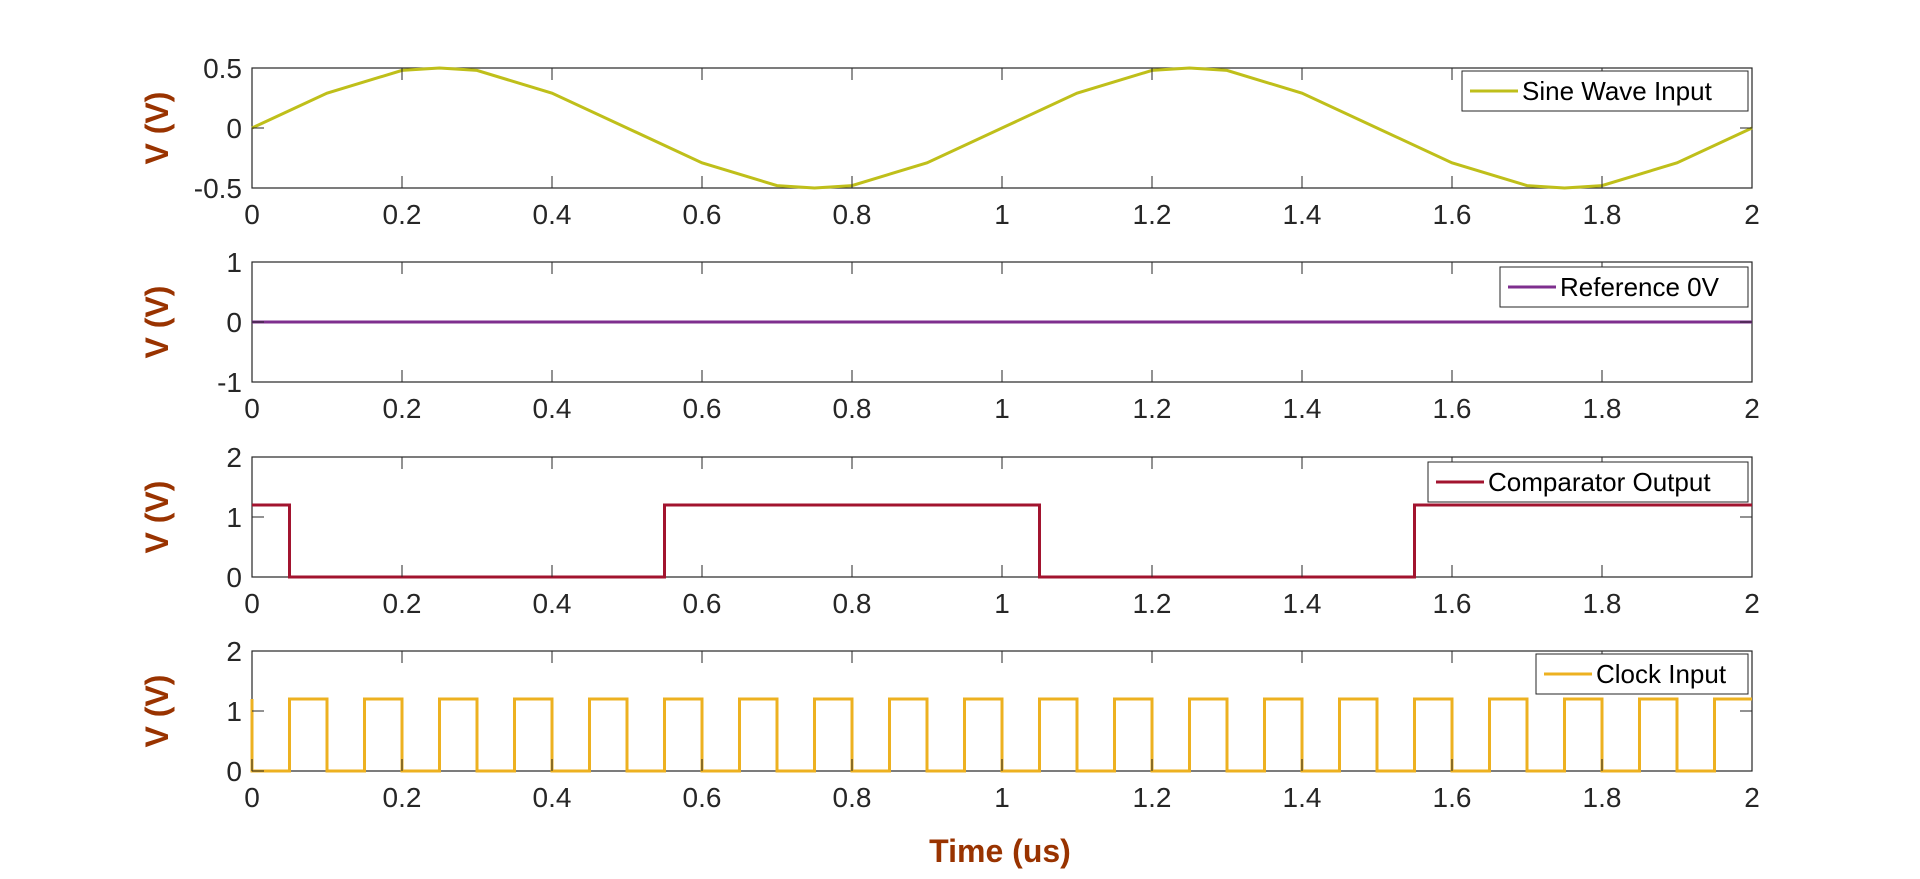 Image resolution: width=1920 pixels, height=879 pixels. What do you see at coordinates (229, 382) in the screenshot?
I see `y-tick-label: -1` at bounding box center [229, 382].